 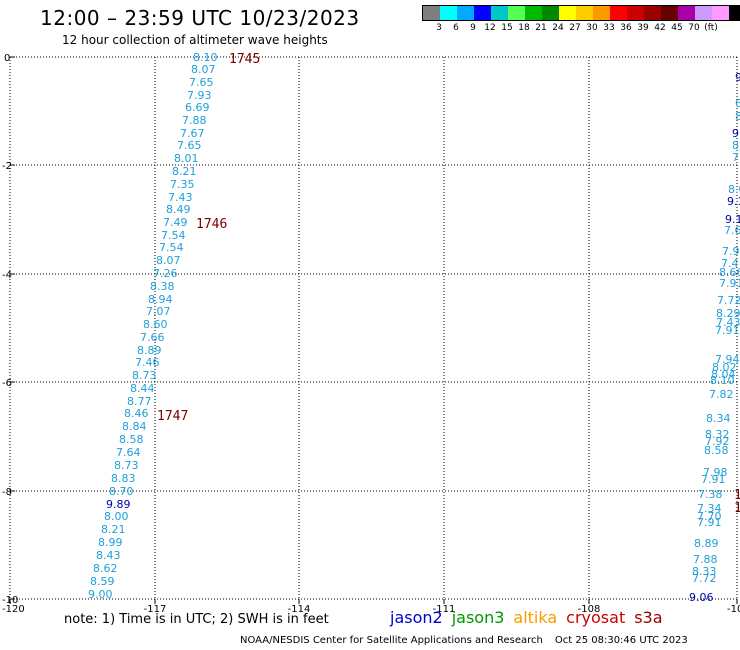 What do you see at coordinates (733, 609) in the screenshot?
I see `x-tick-label: -10` at bounding box center [733, 609].